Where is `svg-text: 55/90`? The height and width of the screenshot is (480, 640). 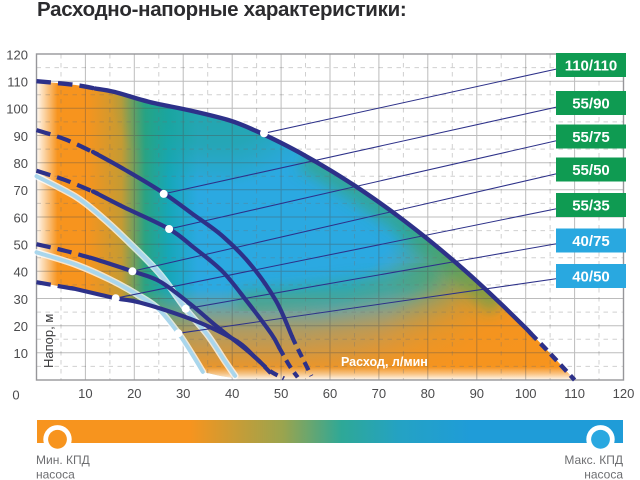 svg-text: 55/90 is located at coordinates (591, 103).